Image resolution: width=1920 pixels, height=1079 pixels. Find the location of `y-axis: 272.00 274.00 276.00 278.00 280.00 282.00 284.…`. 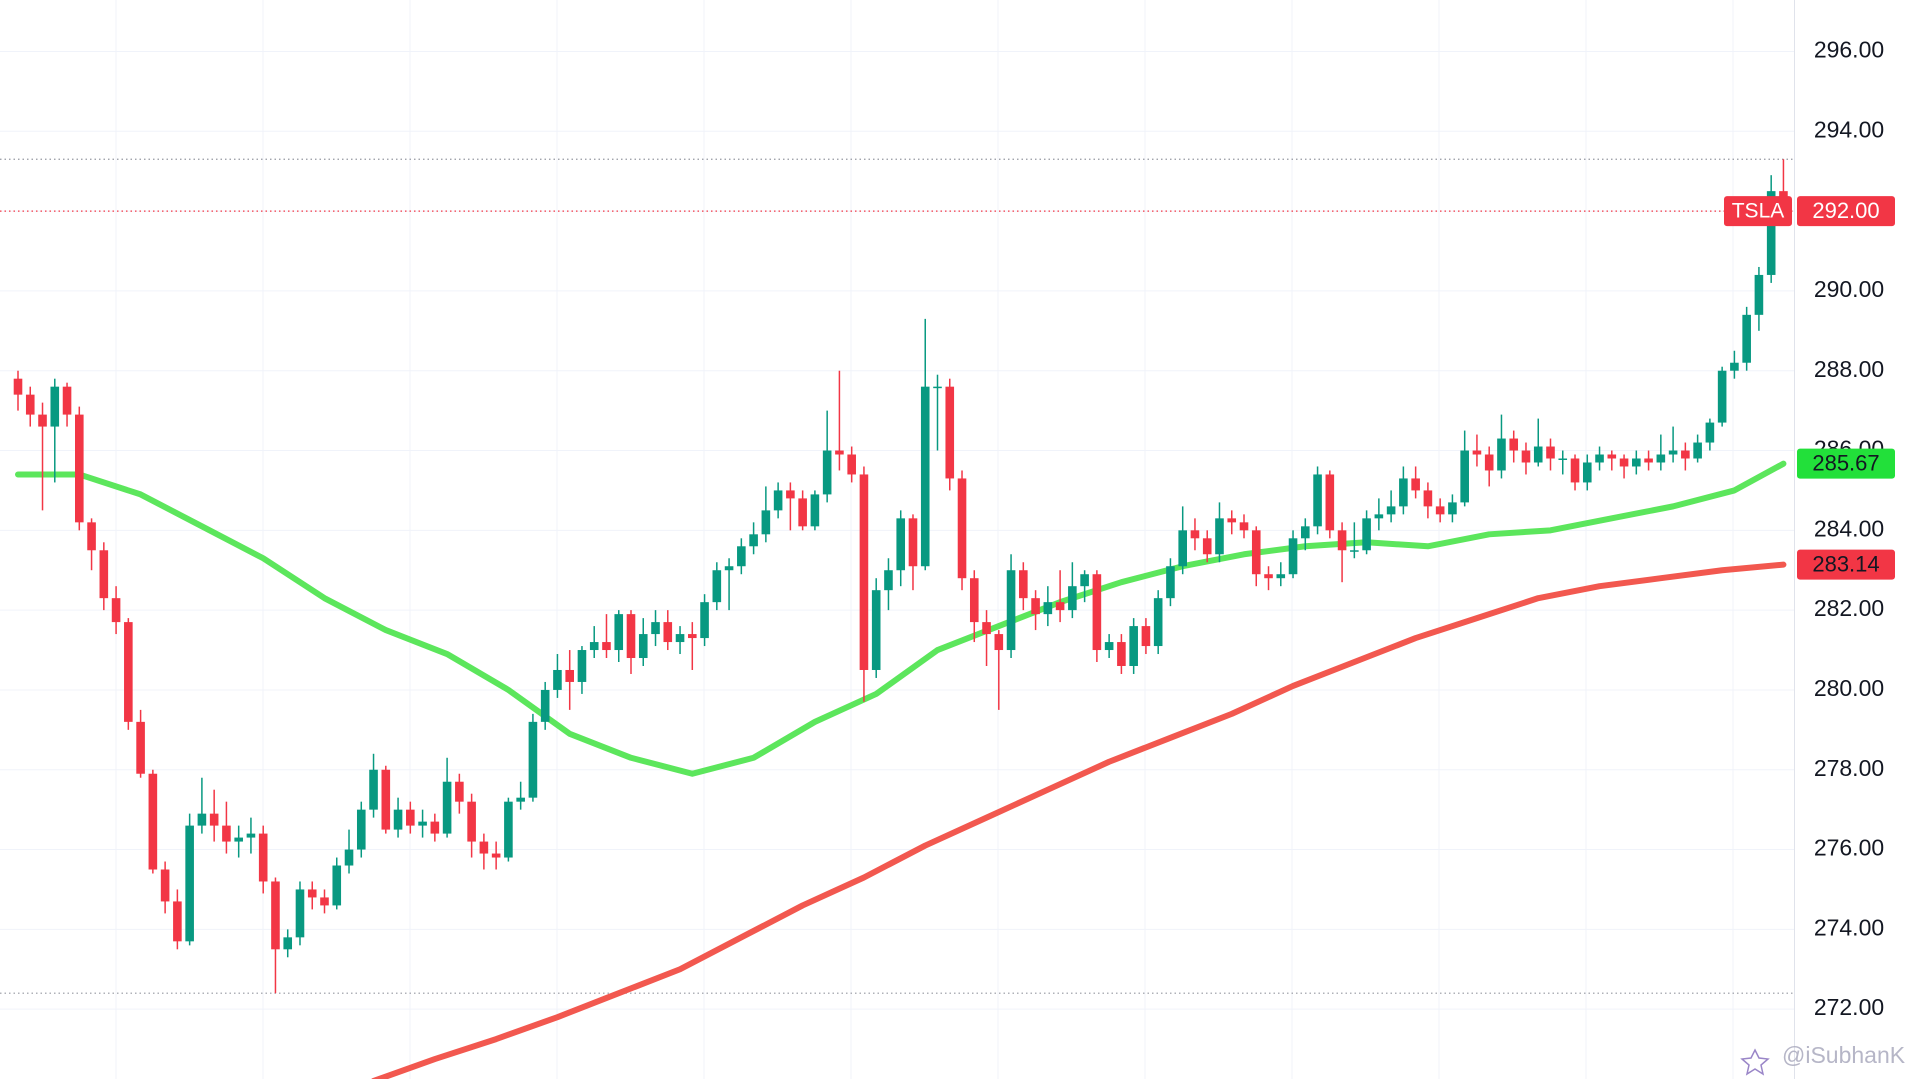

y-axis: 272.00 274.00 276.00 278.00 280.00 282.00 284.… is located at coordinates (1809, 528).